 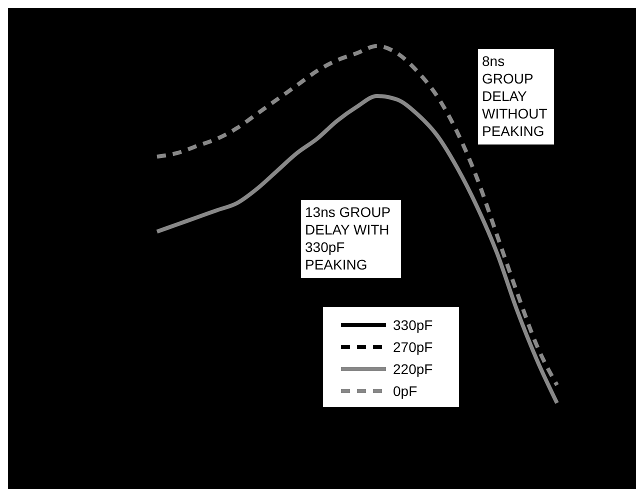 I want to click on legend-label: 0pF, so click(x=405, y=391).